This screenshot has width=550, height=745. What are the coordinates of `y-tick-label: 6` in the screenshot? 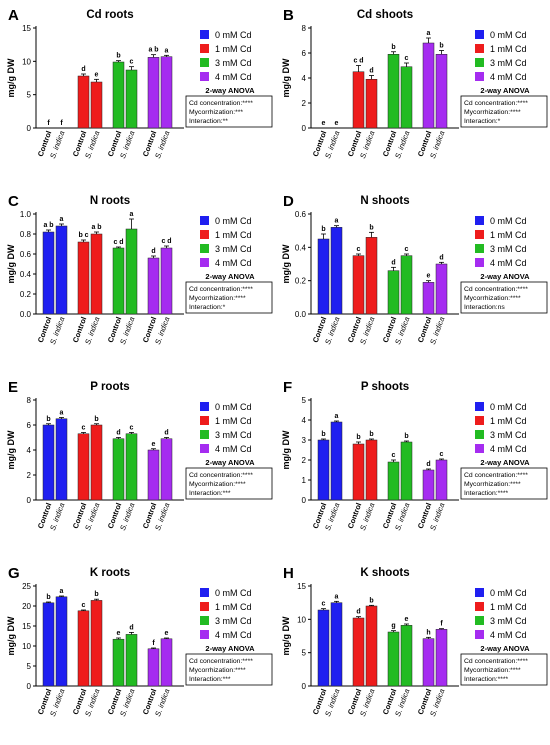 It's located at (29, 425).